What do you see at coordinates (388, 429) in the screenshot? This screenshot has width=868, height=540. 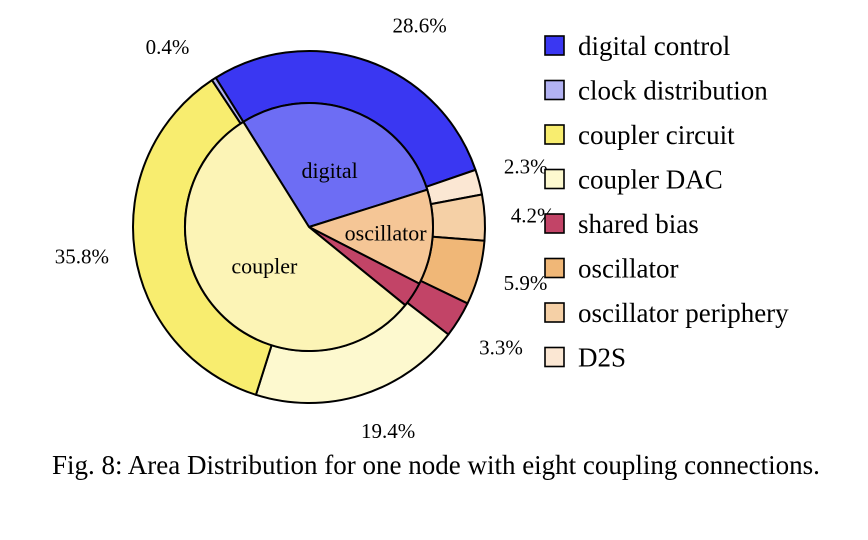 I see `outer-label-coupler-dac: 19.4%` at bounding box center [388, 429].